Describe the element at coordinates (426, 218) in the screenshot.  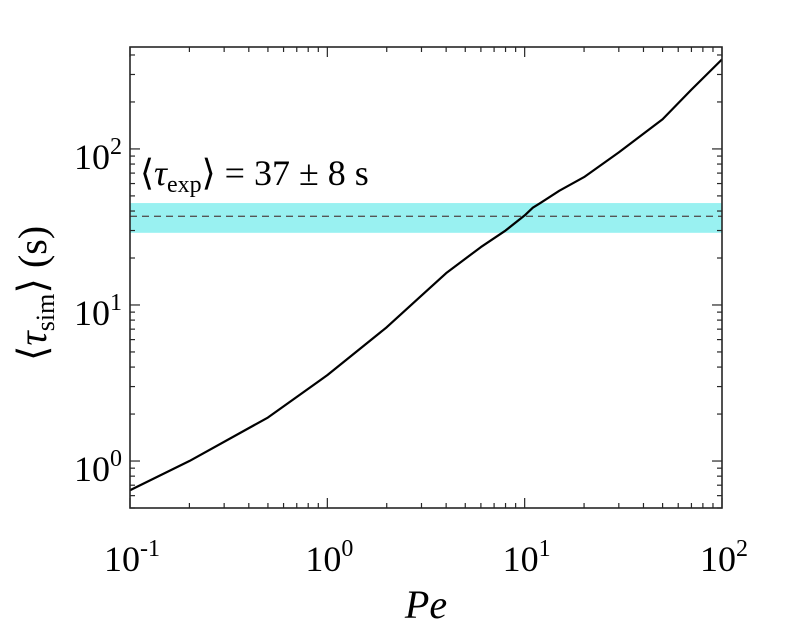
I see `uncertainty-band` at that location.